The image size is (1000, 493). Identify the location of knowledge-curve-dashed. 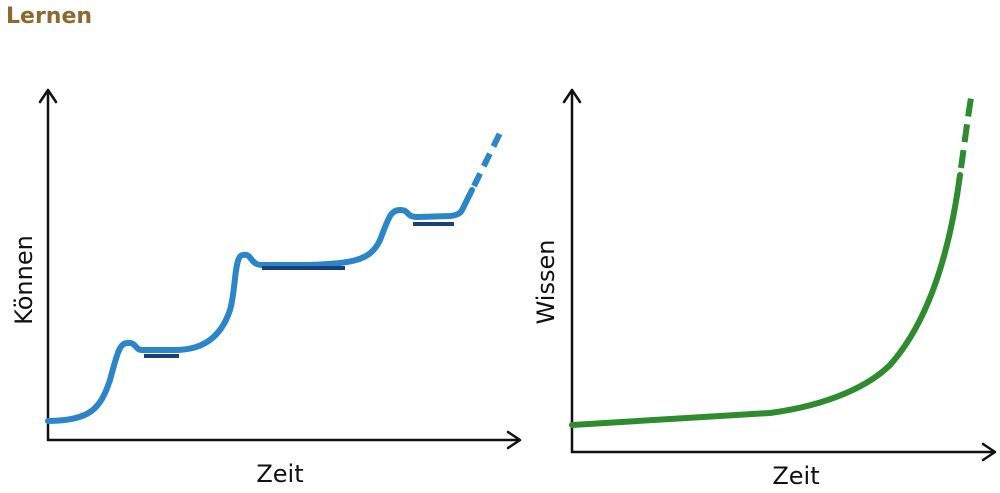
(966, 130).